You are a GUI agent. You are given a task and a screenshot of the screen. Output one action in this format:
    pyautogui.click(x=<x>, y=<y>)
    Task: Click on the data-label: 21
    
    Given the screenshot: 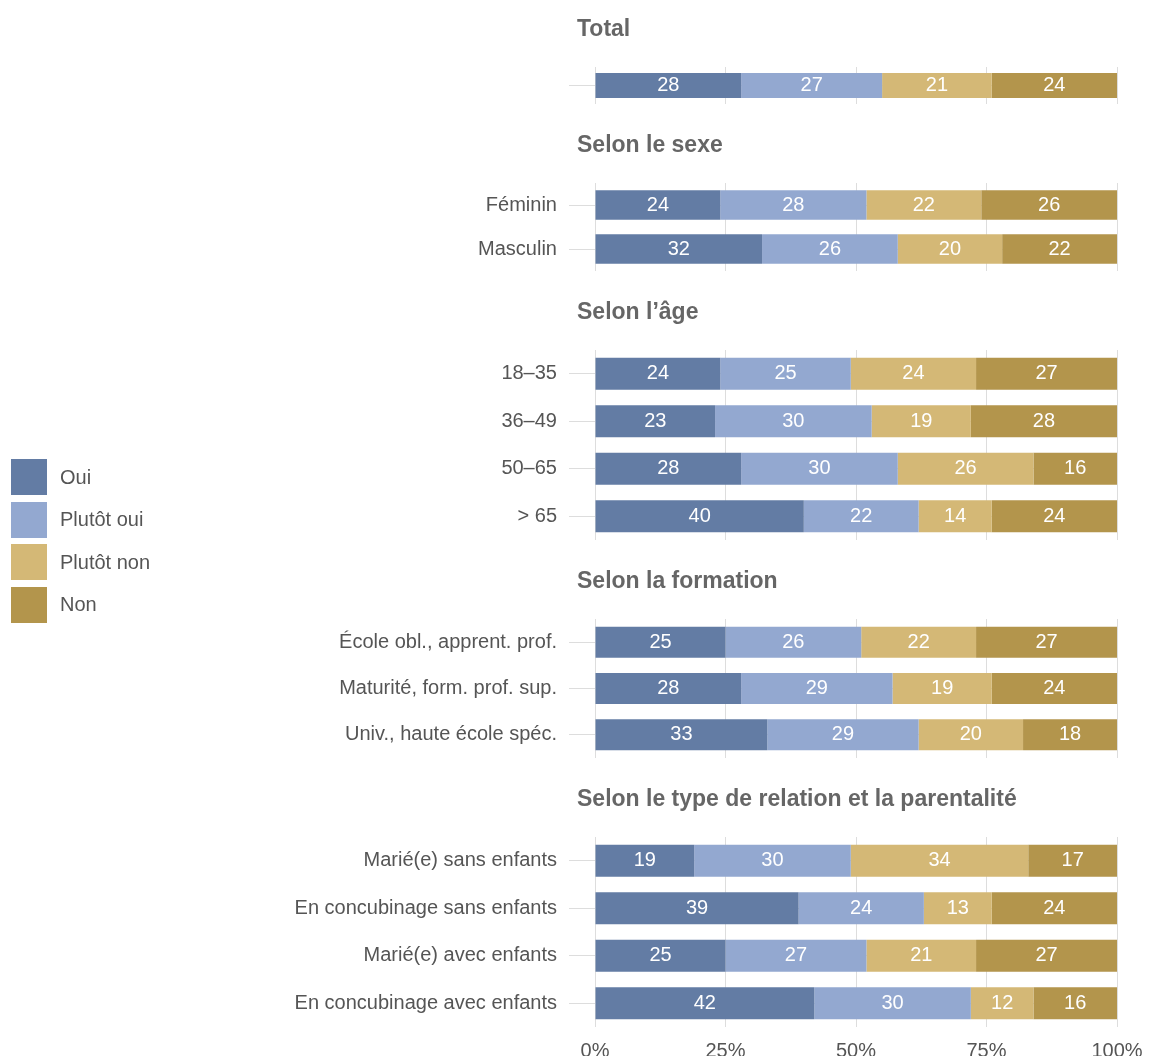 What is the action you would take?
    pyautogui.click(x=921, y=954)
    